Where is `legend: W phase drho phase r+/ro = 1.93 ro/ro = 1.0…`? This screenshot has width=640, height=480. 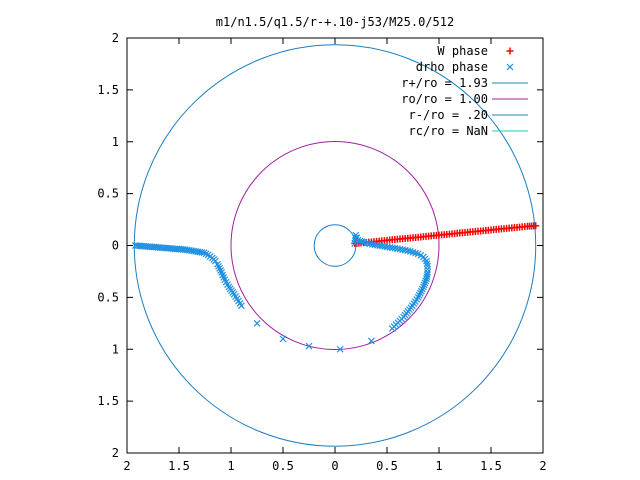 legend: W phase drho phase r+/ro = 1.93 ro/ro = 1.0… is located at coordinates (464, 91).